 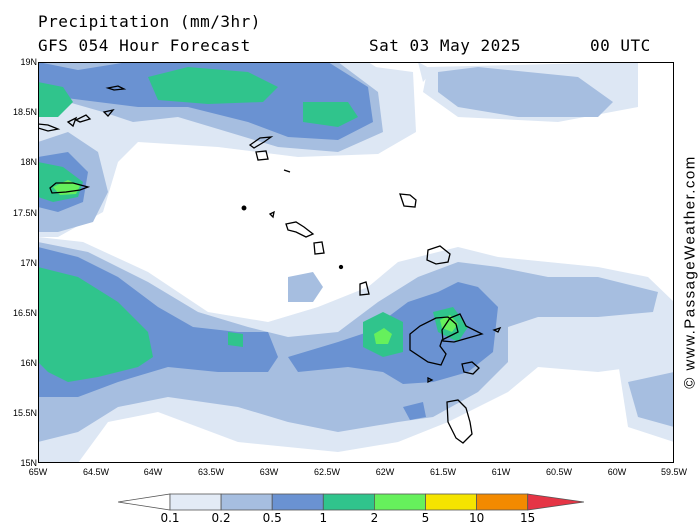 I want to click on color-legend, so click(x=351, y=502).